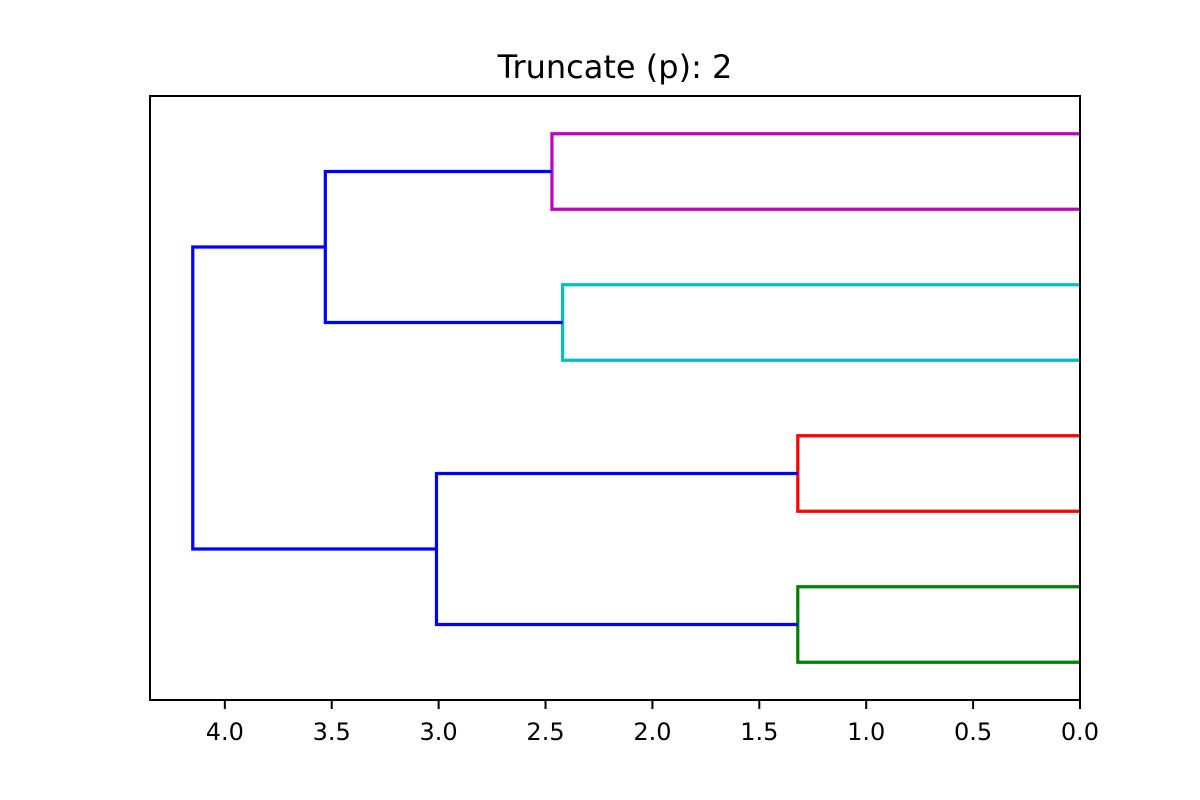 This screenshot has height=800, width=1200. What do you see at coordinates (938, 473) in the screenshot?
I see `link-red-cluster` at bounding box center [938, 473].